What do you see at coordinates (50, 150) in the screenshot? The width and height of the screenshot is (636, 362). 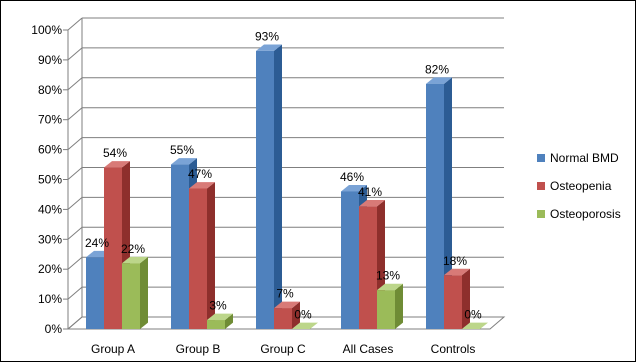 I see `y-tick-label: 60%` at bounding box center [50, 150].